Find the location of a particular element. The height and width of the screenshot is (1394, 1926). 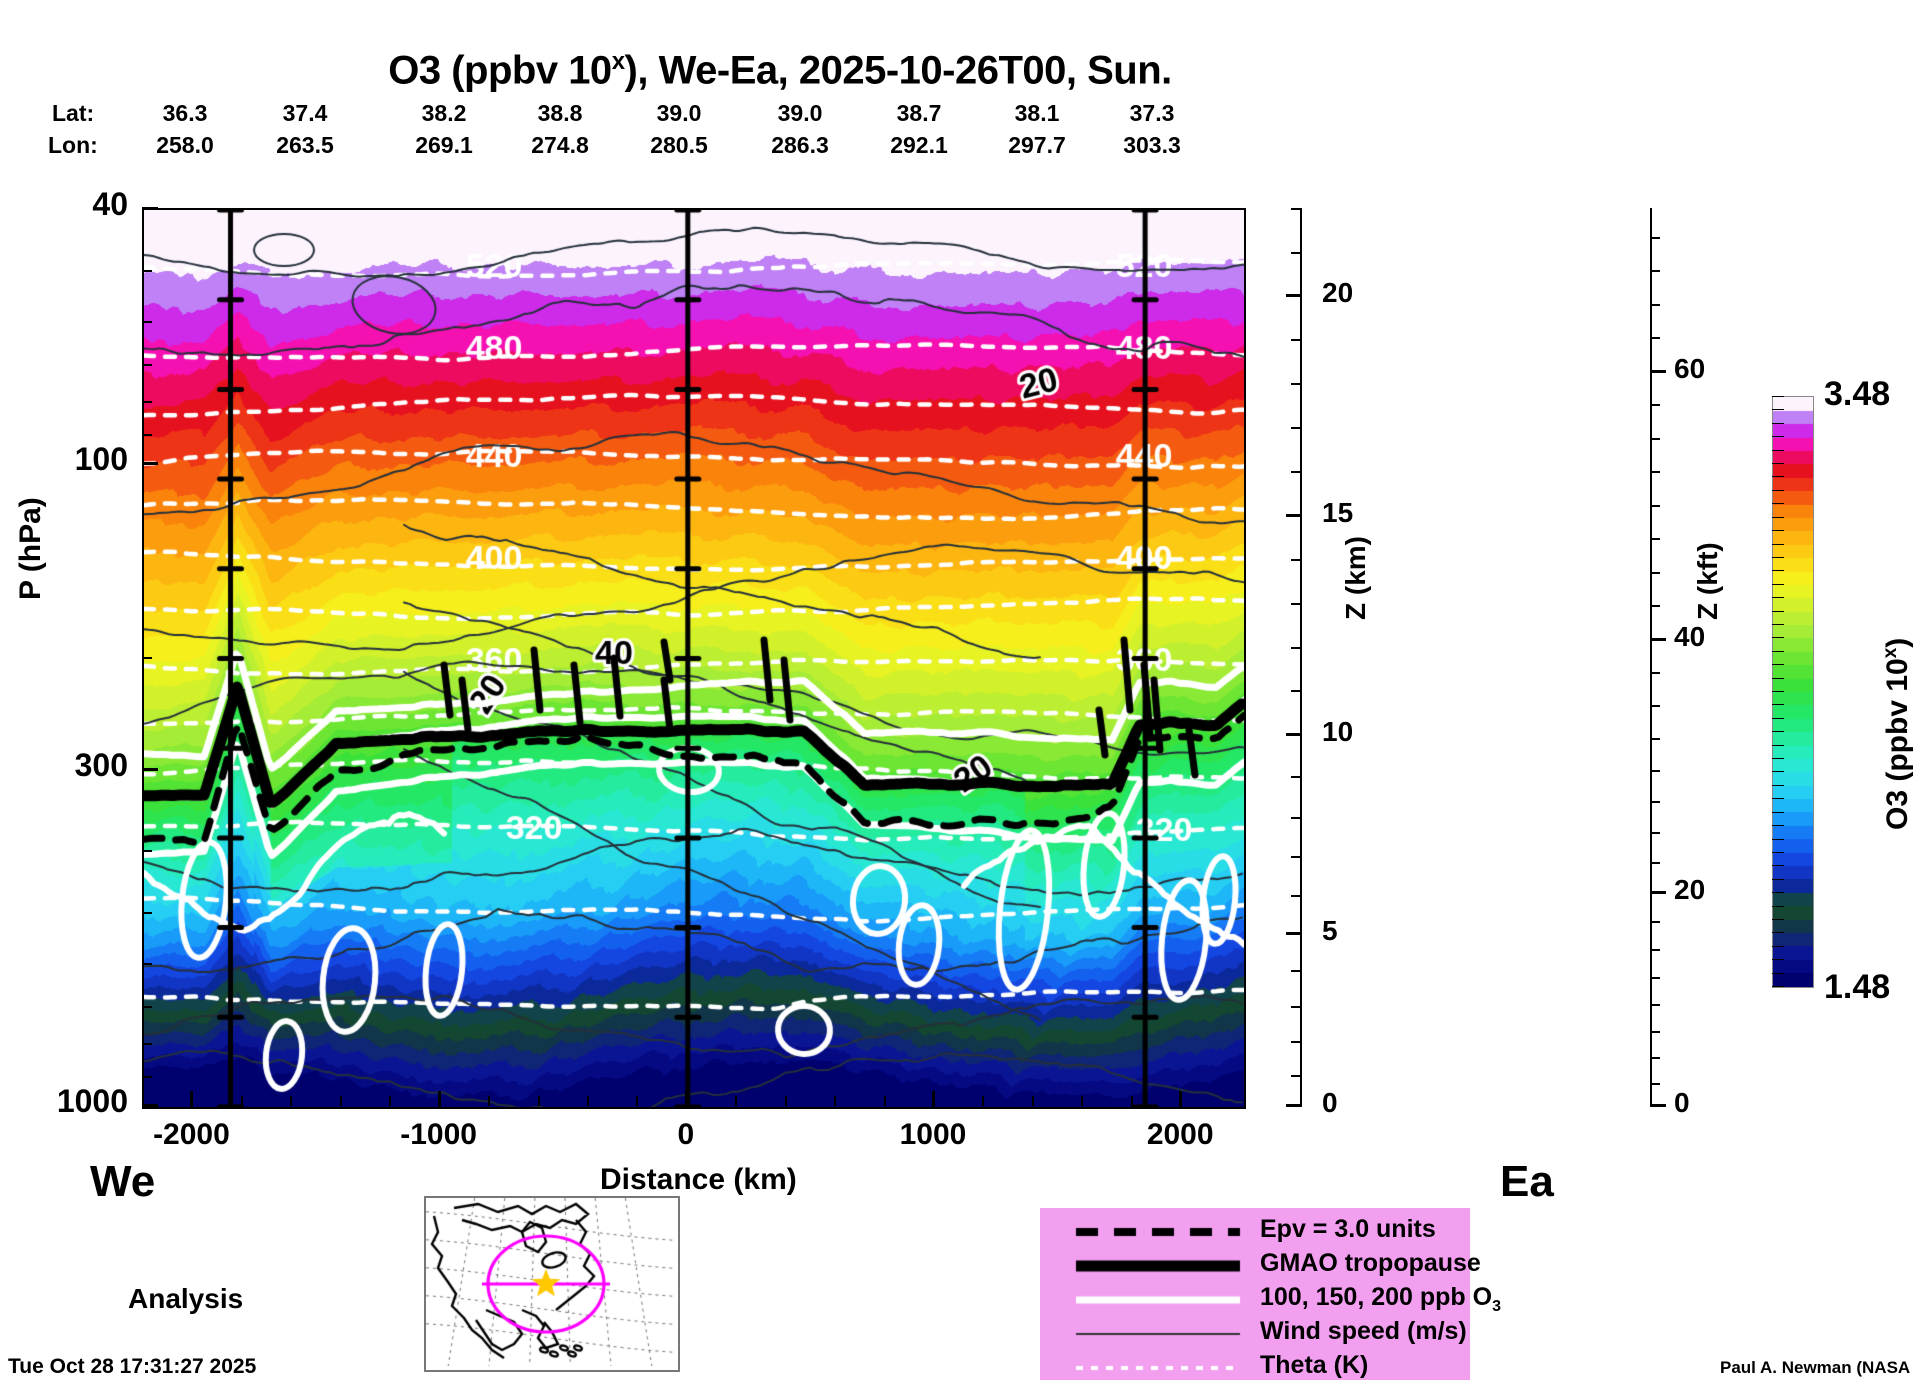

lon-value: 292.1 is located at coordinates (919, 145).